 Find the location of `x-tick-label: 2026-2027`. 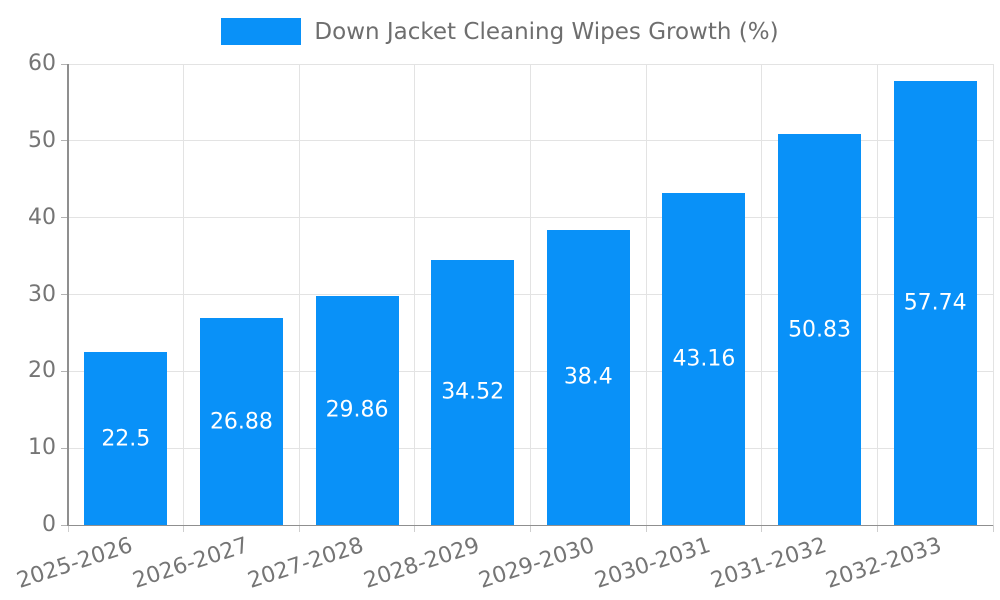

x-tick-label: 2026-2027 is located at coordinates (190, 563).